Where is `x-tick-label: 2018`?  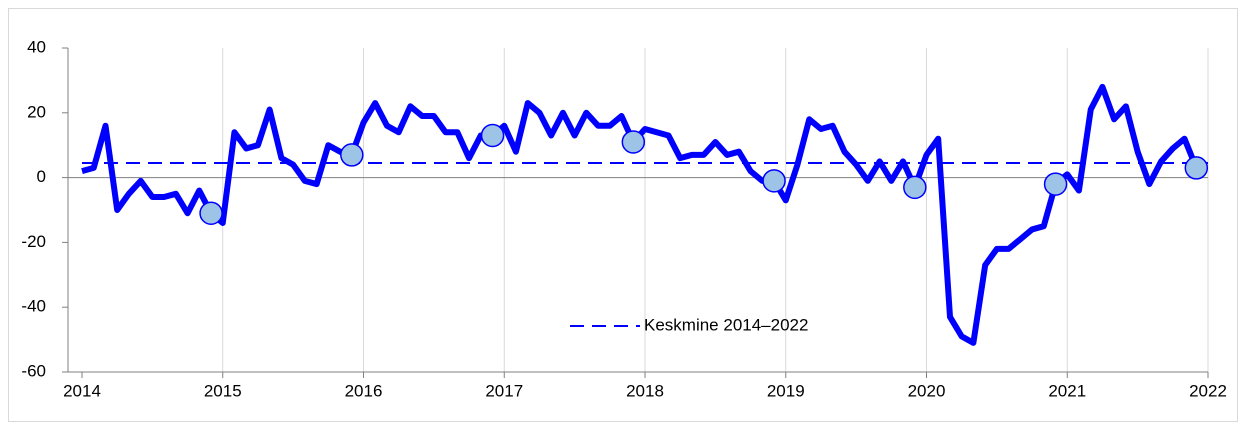 x-tick-label: 2018 is located at coordinates (645, 390).